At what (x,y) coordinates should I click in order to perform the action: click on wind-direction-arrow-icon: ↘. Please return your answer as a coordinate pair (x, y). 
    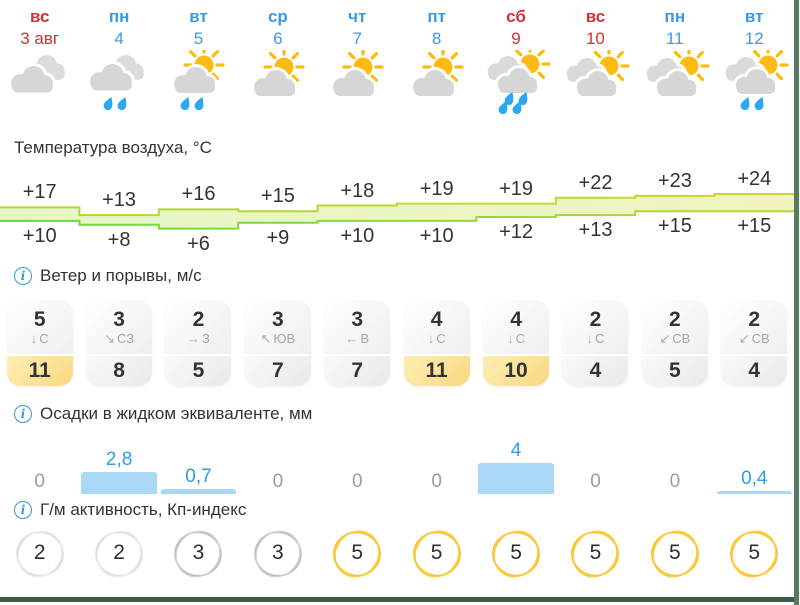
    Looking at the image, I should click on (109, 338).